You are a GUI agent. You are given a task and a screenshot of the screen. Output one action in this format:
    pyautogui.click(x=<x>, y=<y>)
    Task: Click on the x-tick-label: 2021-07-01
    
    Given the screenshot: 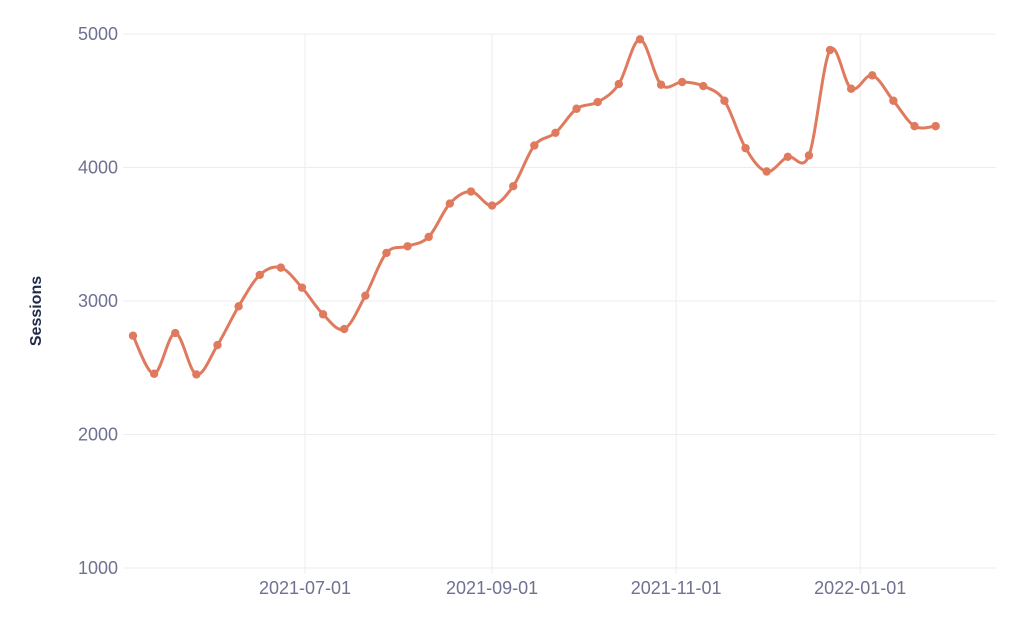 What is the action you would take?
    pyautogui.click(x=305, y=588)
    